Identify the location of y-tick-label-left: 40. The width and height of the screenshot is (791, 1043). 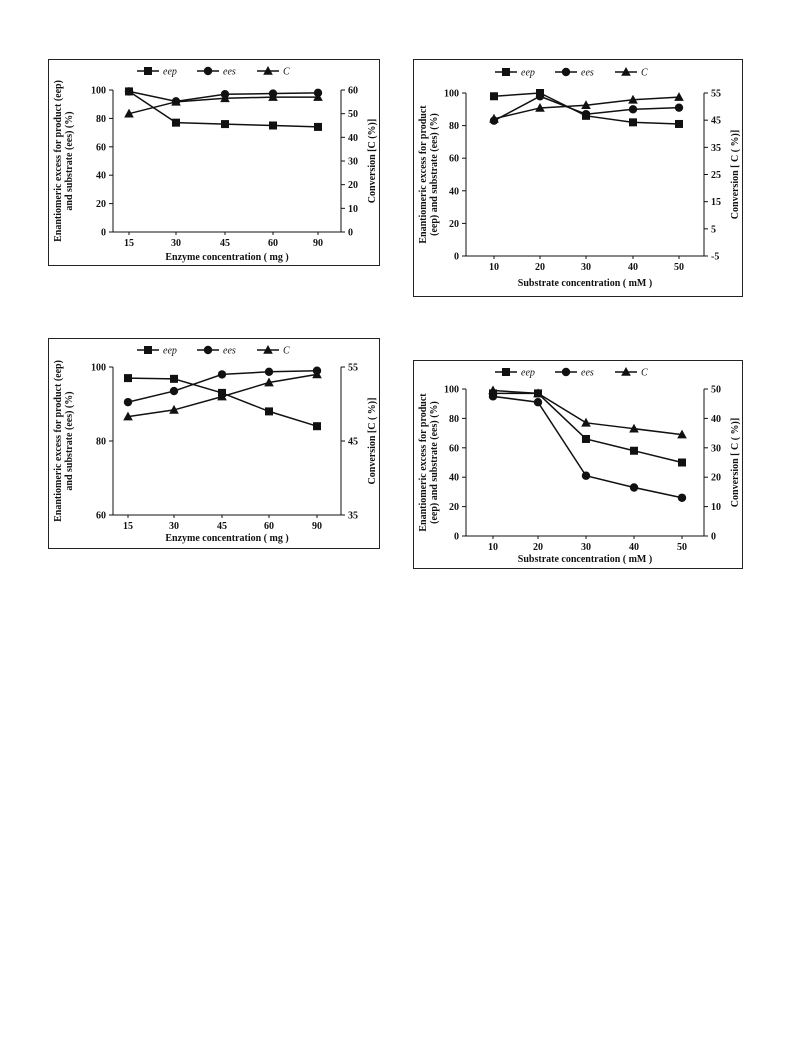
(454, 191).